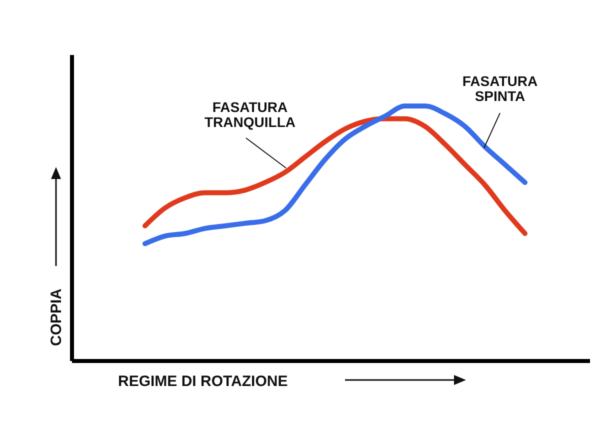 This screenshot has width=600, height=423. Describe the element at coordinates (203, 381) in the screenshot. I see `x-axis-title: REGIME DI ROTAZIONE` at that location.